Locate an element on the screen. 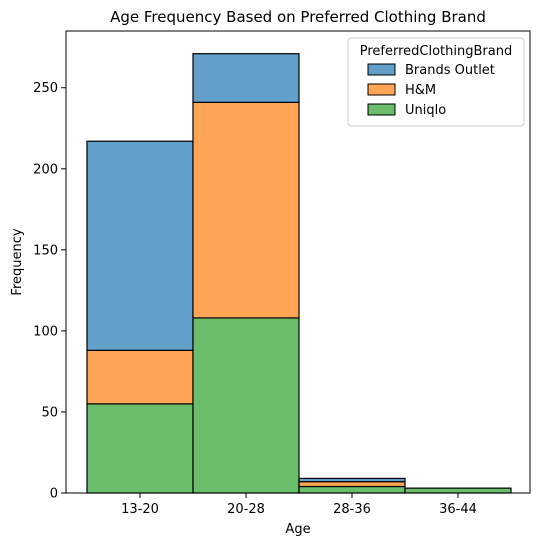 Image resolution: width=540 pixels, height=545 pixels. legend-entries: Brands Outlet H&M Uniqlo is located at coordinates (431, 90).